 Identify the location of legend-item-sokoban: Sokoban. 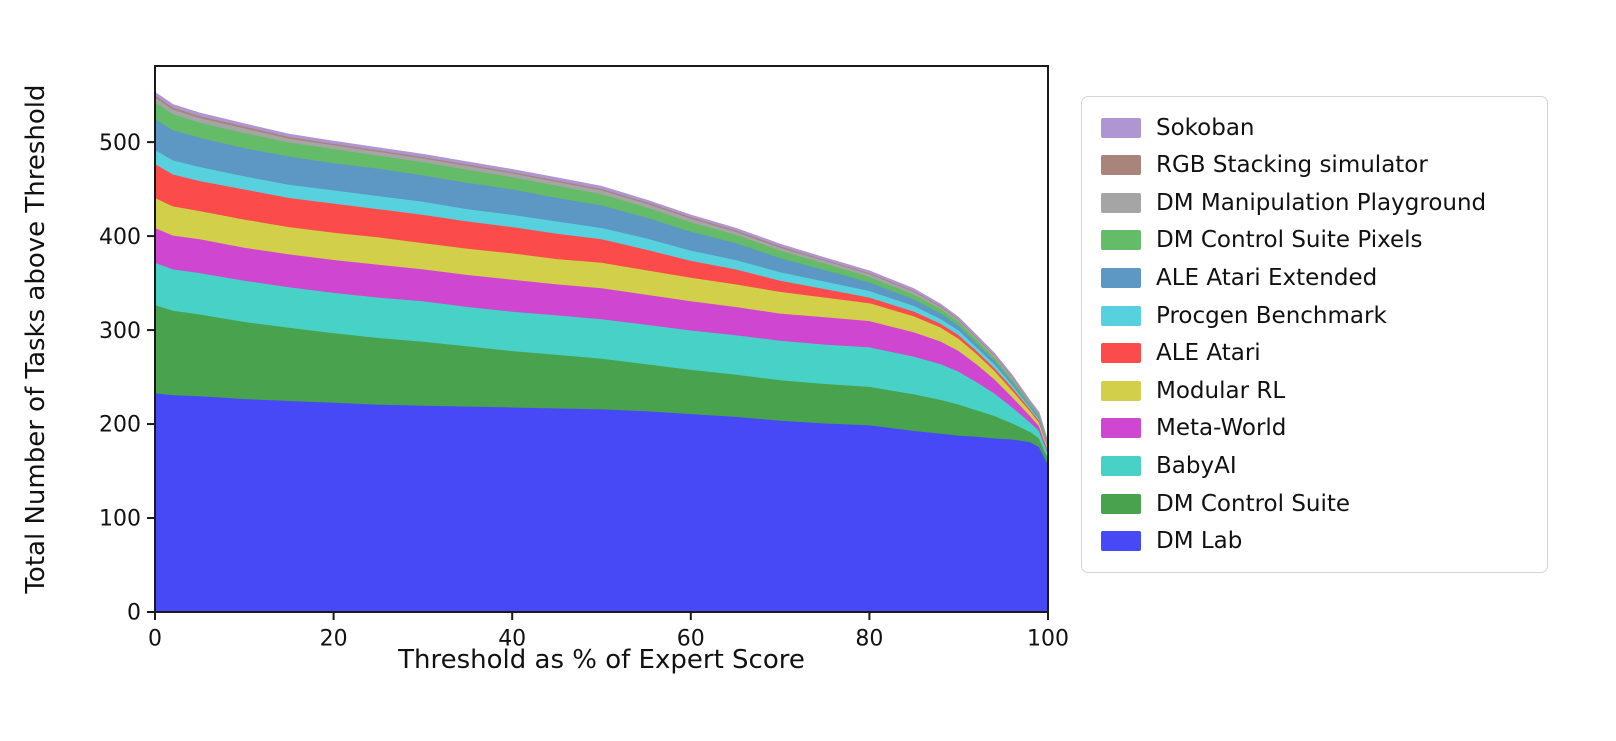
(1314, 128).